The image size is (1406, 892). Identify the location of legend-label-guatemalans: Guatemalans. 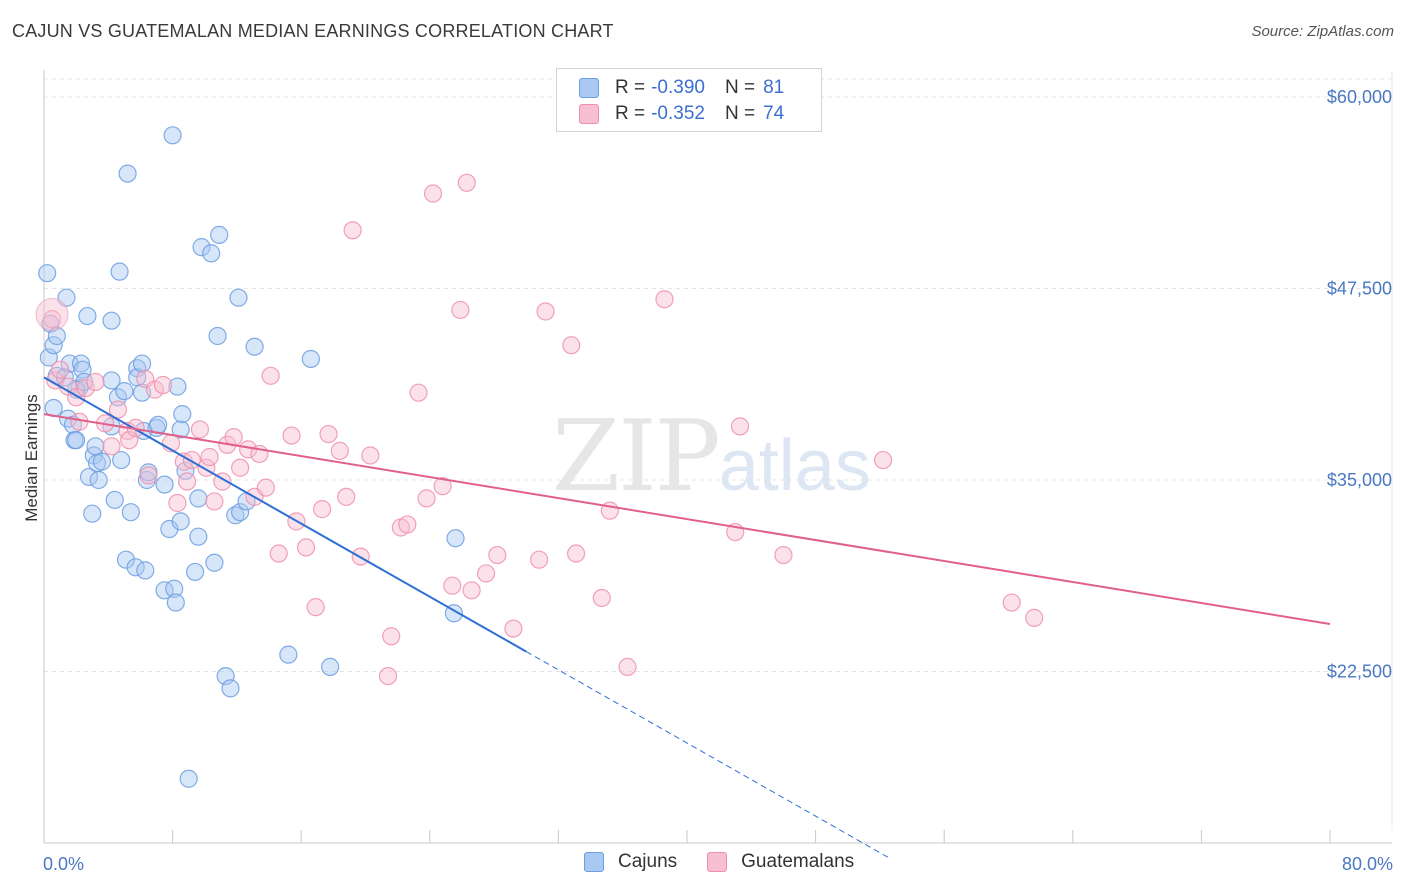
(798, 861).